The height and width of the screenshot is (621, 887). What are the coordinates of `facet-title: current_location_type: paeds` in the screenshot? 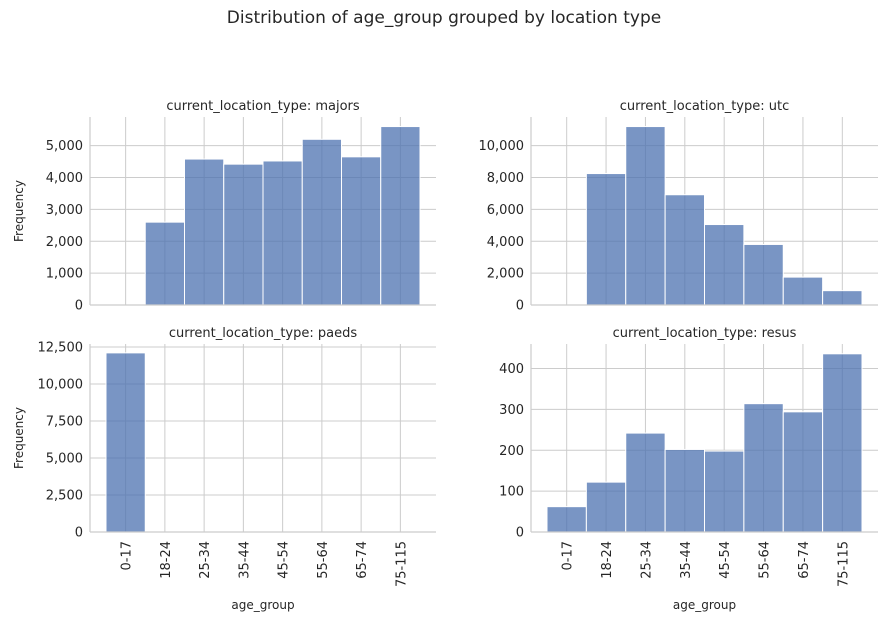 It's located at (263, 333).